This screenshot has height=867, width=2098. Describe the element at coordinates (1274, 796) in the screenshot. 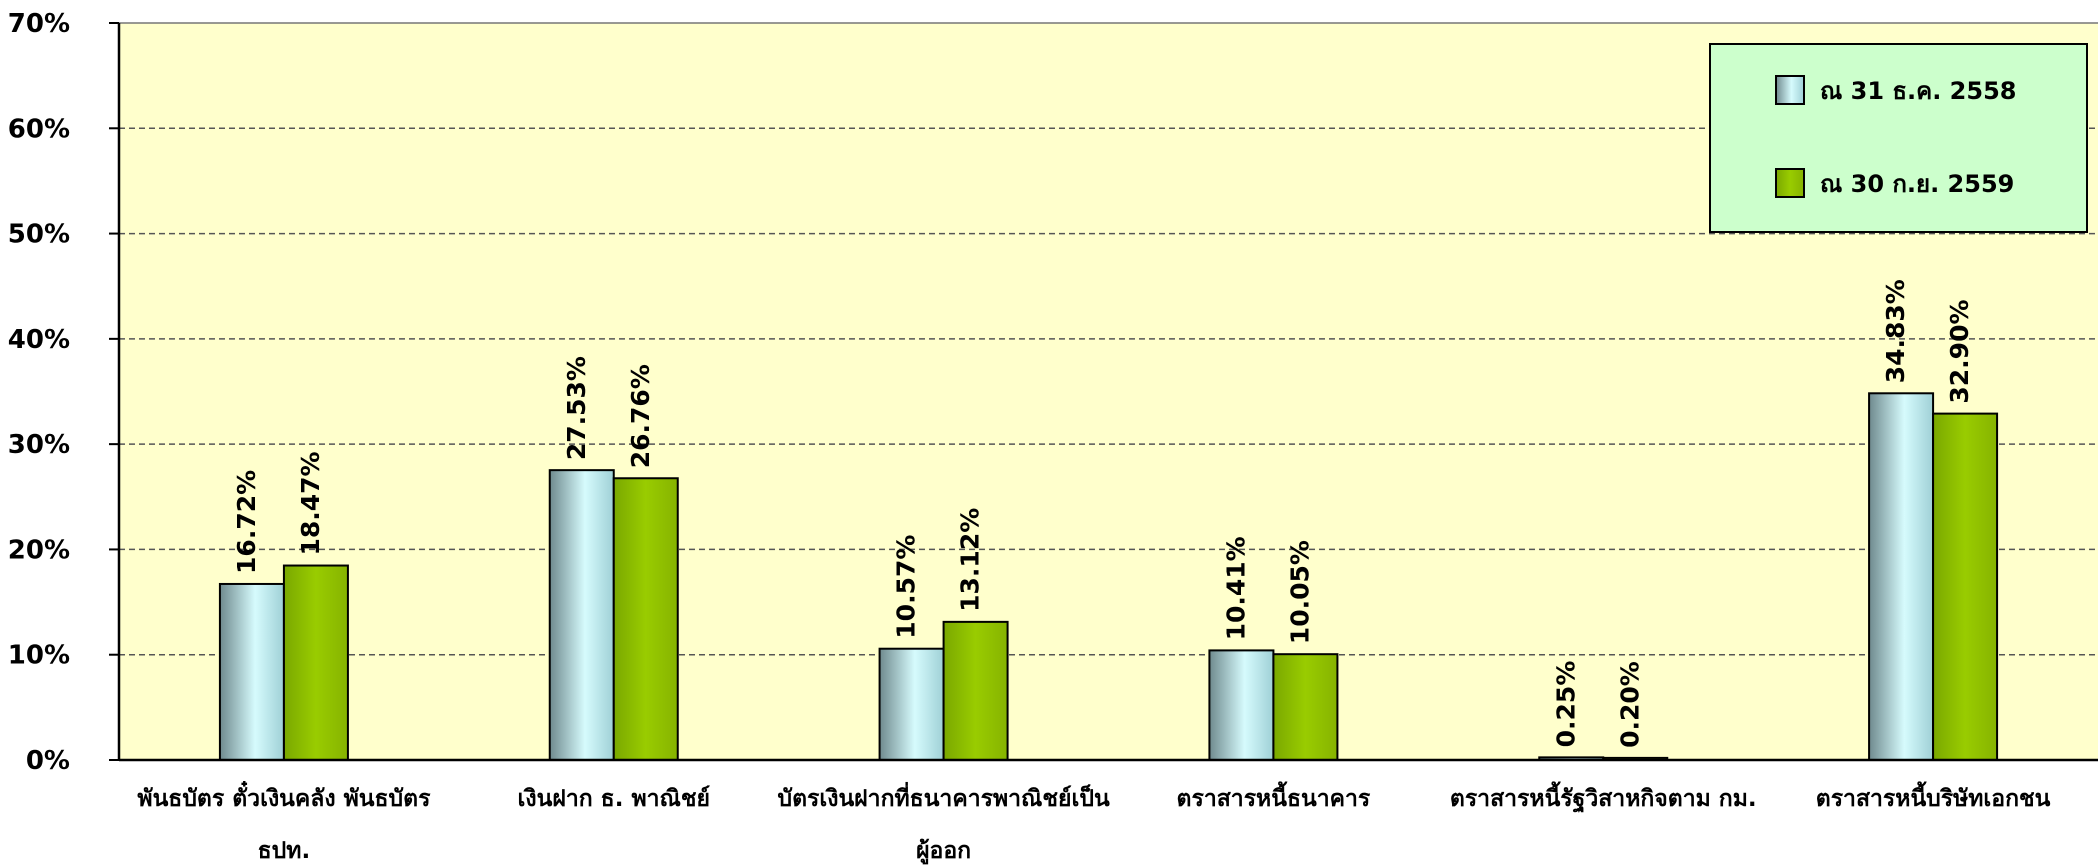

I see `x-category-label: ตราสารหนี้ธนาคาร` at that location.